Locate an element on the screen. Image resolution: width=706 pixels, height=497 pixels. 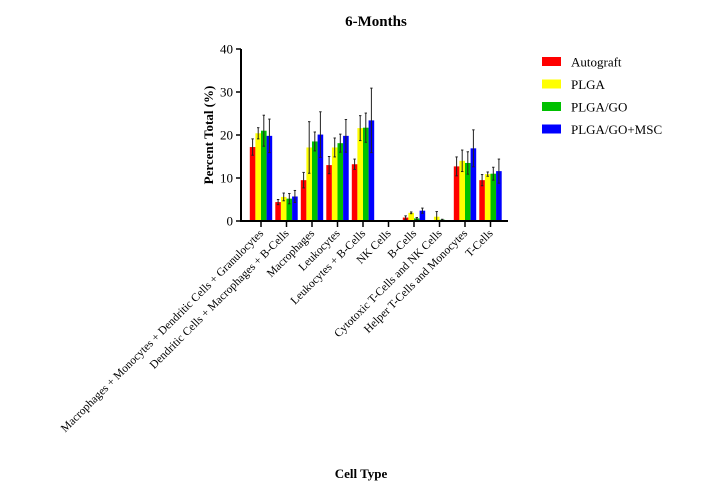
legend-item: PLGA/GO is located at coordinates (584, 107).